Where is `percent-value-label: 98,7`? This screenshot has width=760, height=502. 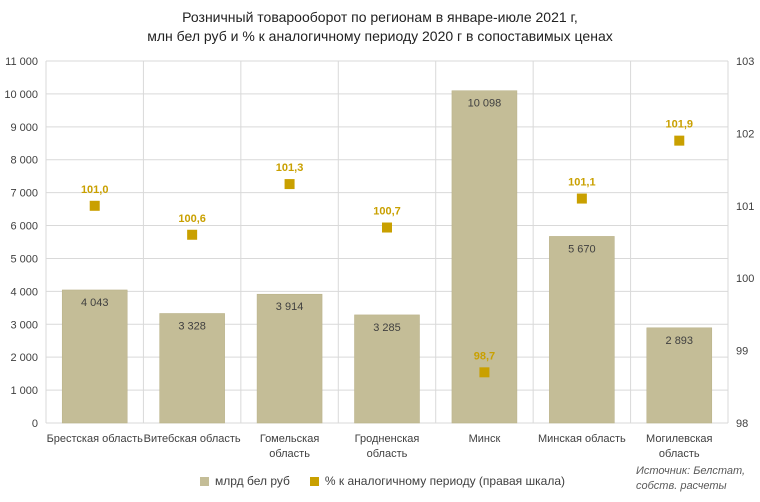 percent-value-label: 98,7 is located at coordinates (484, 356).